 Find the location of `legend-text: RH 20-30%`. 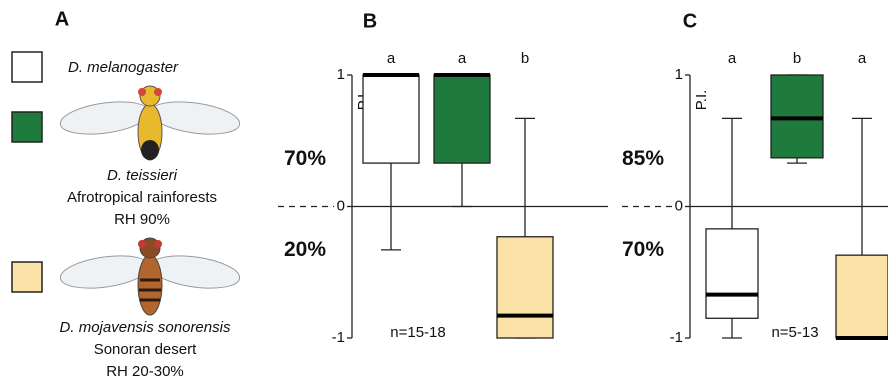

legend-text: RH 20-30% is located at coordinates (145, 371).